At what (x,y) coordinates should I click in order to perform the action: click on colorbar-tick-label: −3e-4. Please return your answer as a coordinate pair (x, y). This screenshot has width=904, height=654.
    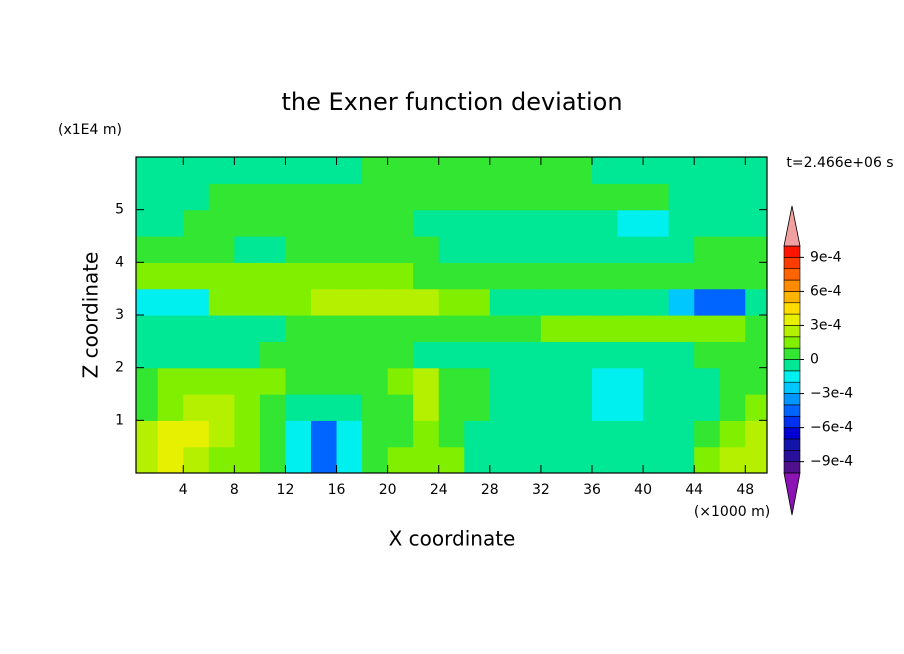
    Looking at the image, I should click on (831, 394).